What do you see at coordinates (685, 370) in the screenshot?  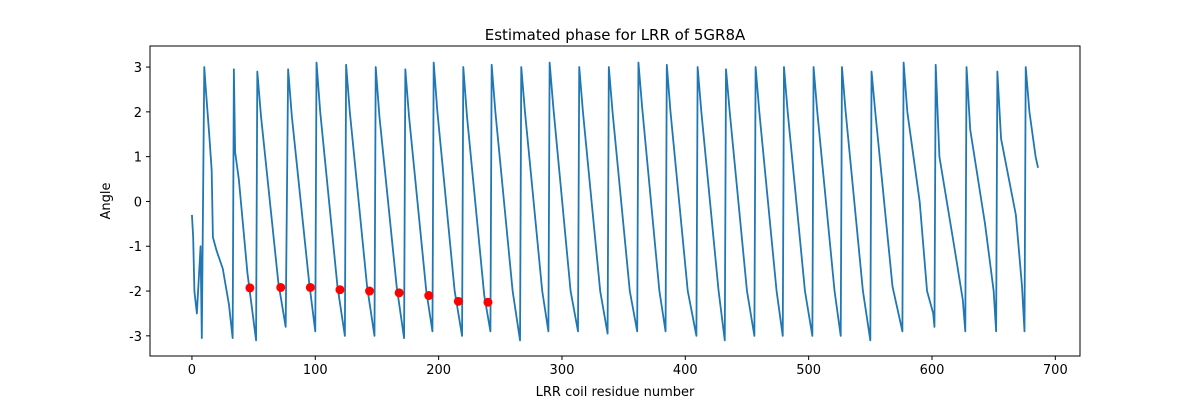 I see `x-tick-label: 400` at bounding box center [685, 370].